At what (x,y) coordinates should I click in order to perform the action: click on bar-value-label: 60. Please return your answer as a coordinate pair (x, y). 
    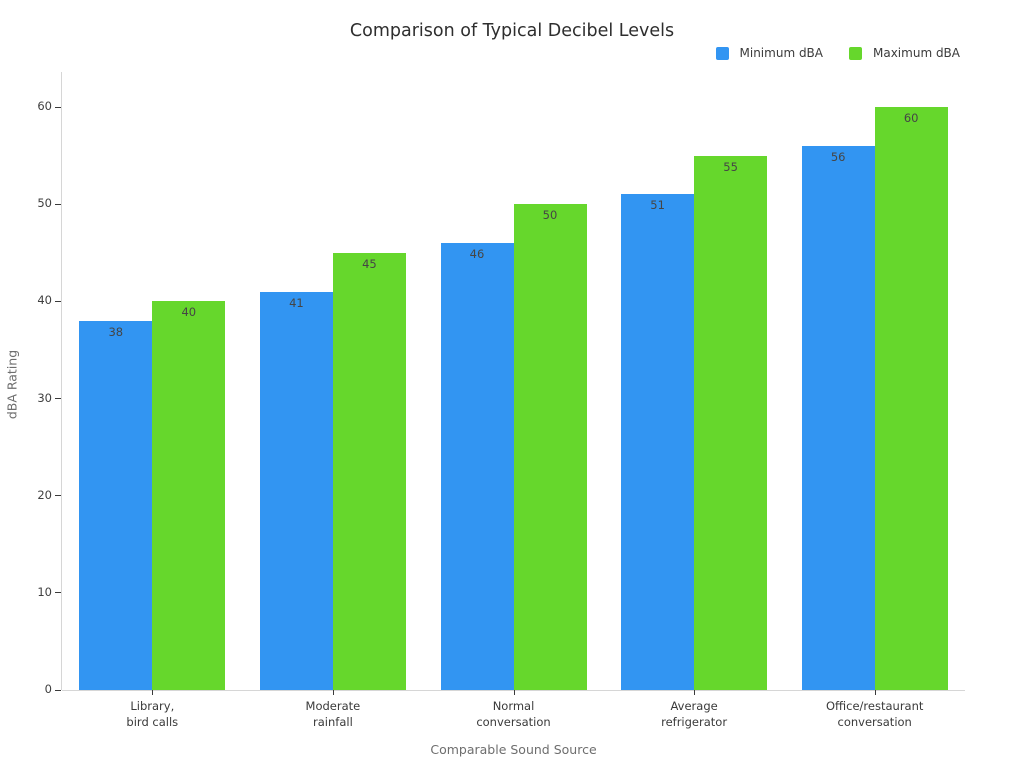
    Looking at the image, I should click on (911, 118).